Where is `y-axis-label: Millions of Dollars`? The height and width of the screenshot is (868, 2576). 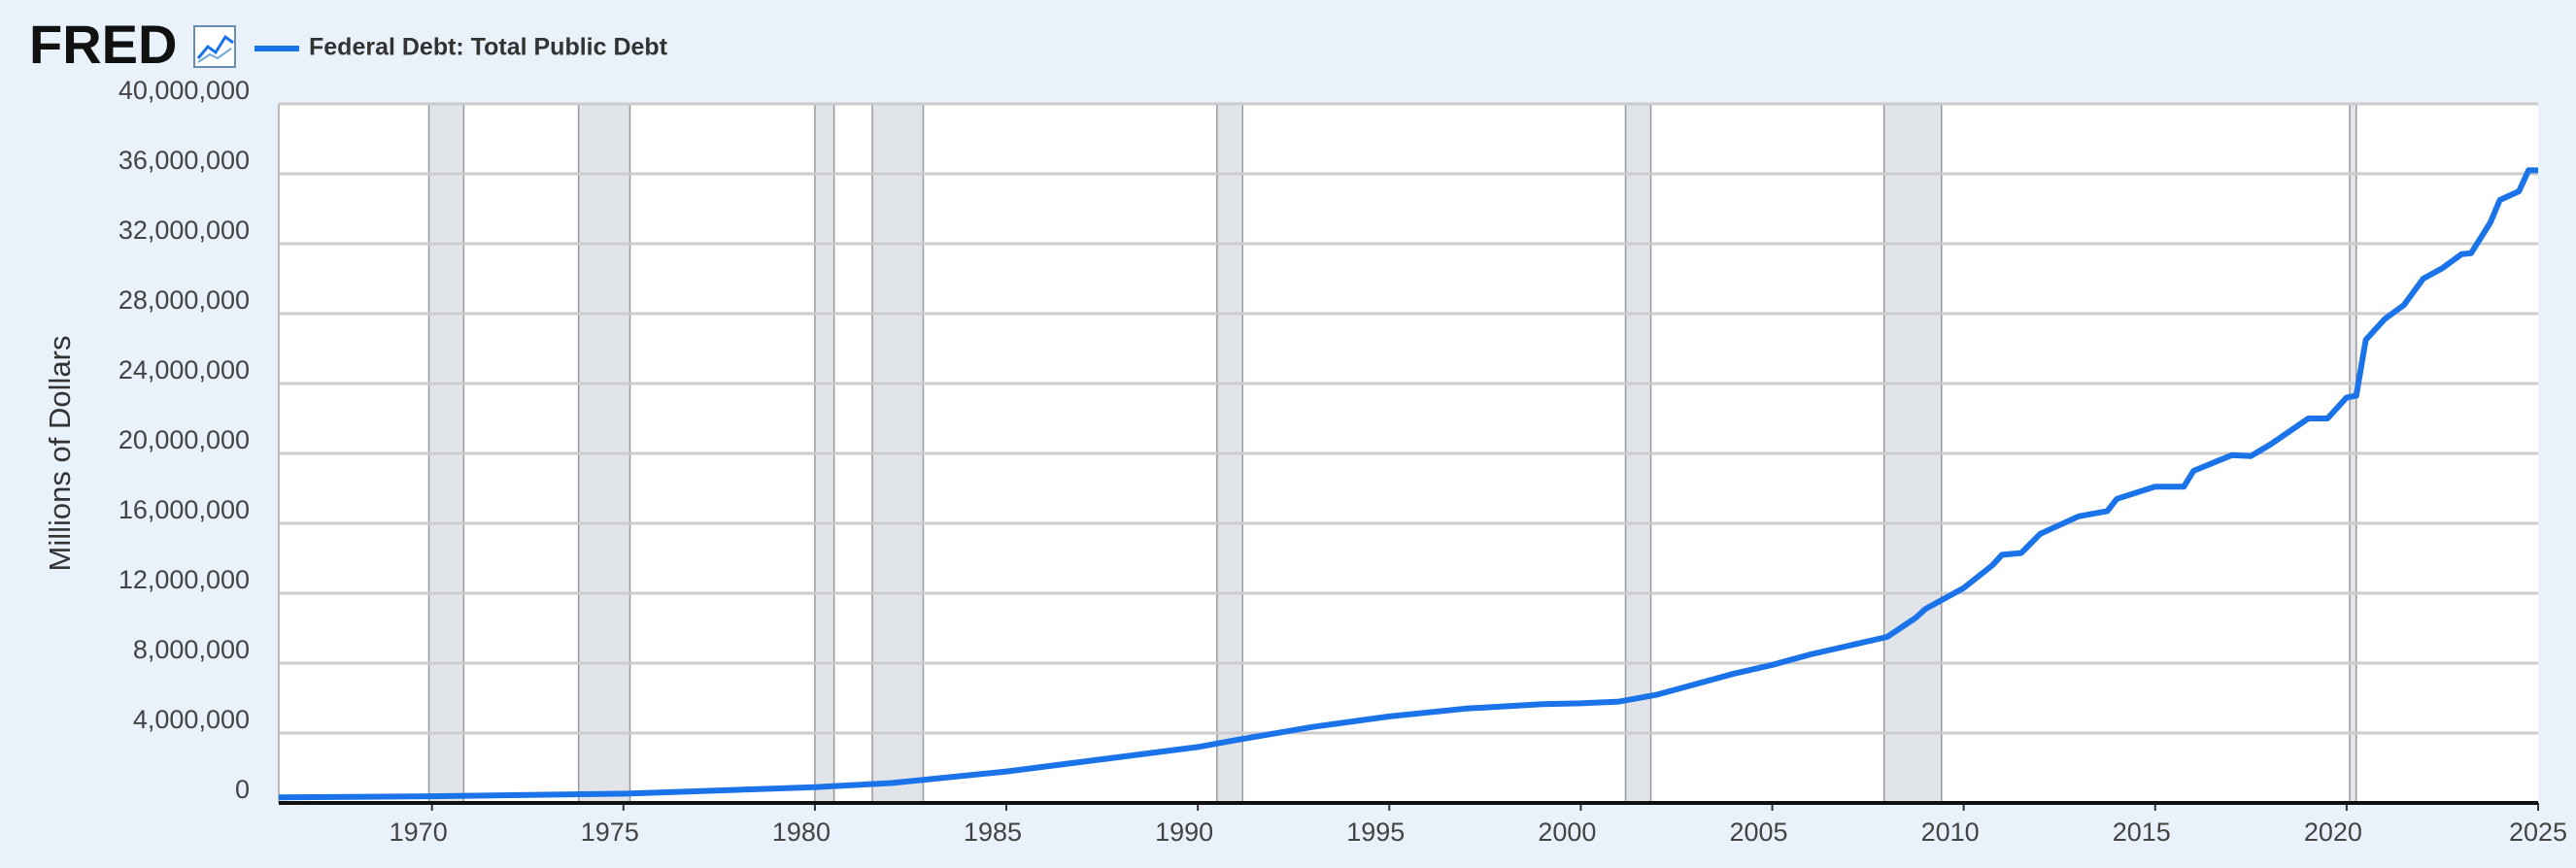
y-axis-label: Millions of Dollars is located at coordinates (60, 454).